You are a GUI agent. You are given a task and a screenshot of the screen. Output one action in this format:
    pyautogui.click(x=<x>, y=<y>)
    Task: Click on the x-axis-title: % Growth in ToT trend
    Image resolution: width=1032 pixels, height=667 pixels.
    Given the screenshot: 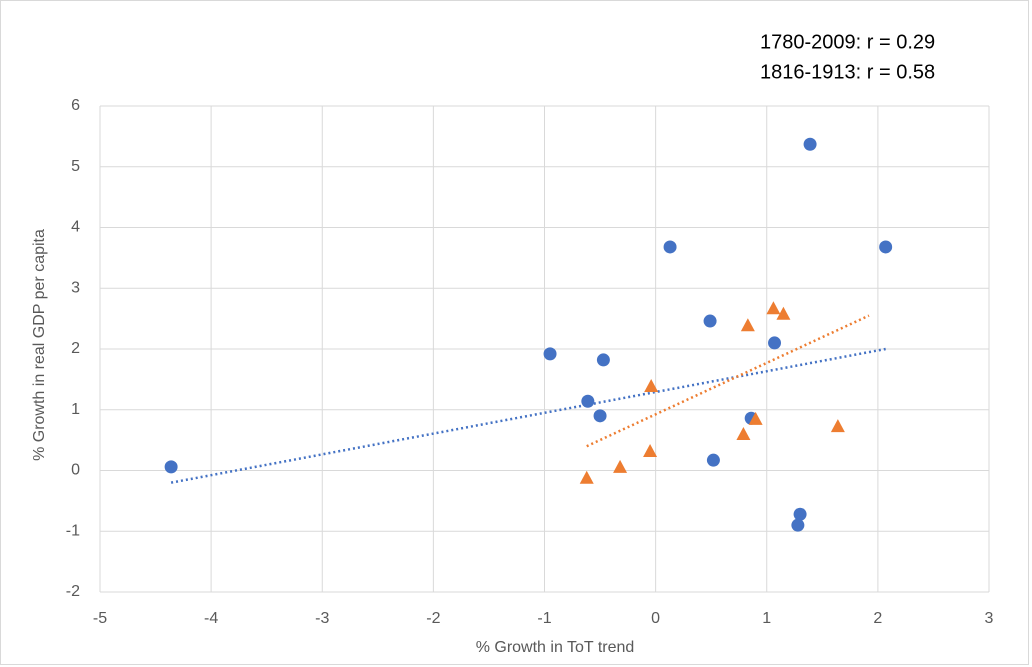 What is the action you would take?
    pyautogui.click(x=555, y=647)
    